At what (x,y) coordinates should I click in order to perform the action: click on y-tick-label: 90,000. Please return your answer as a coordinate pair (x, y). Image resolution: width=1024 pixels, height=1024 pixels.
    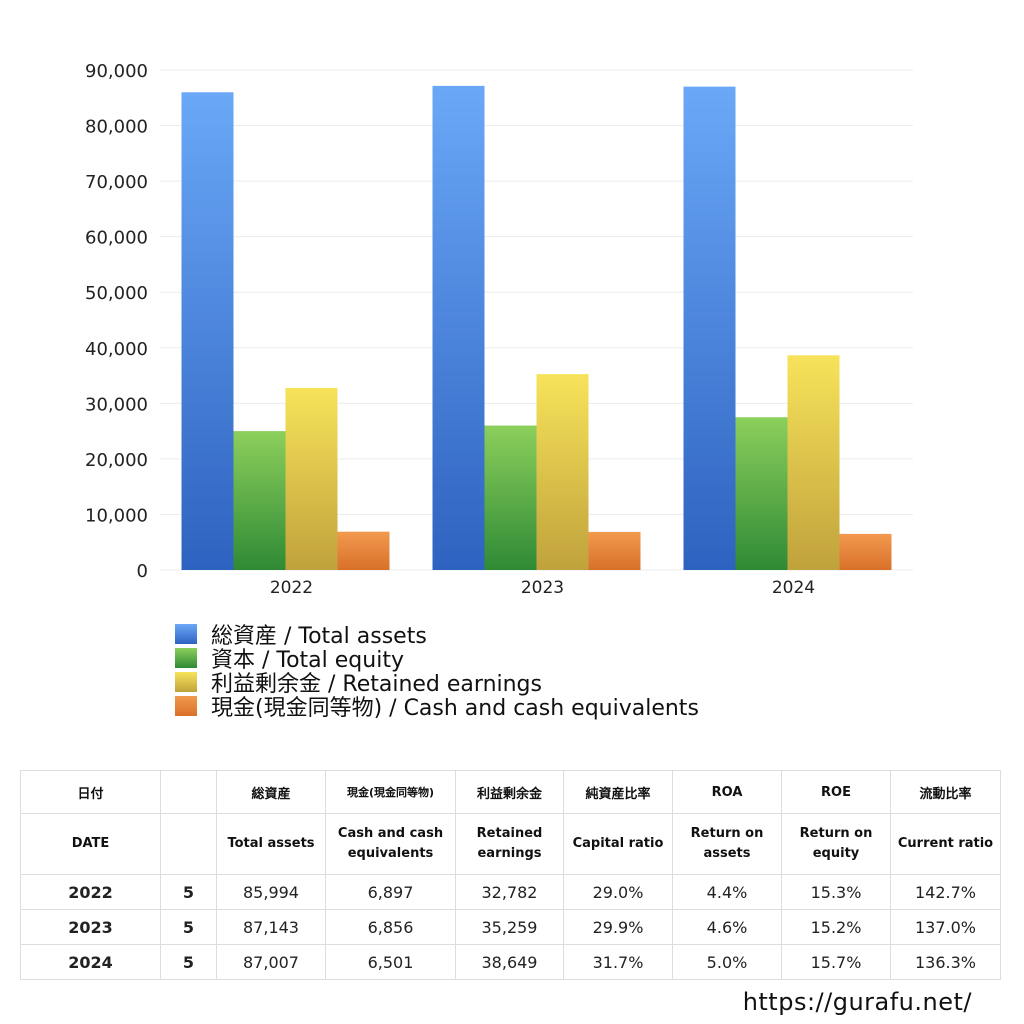
    Looking at the image, I should click on (116, 71).